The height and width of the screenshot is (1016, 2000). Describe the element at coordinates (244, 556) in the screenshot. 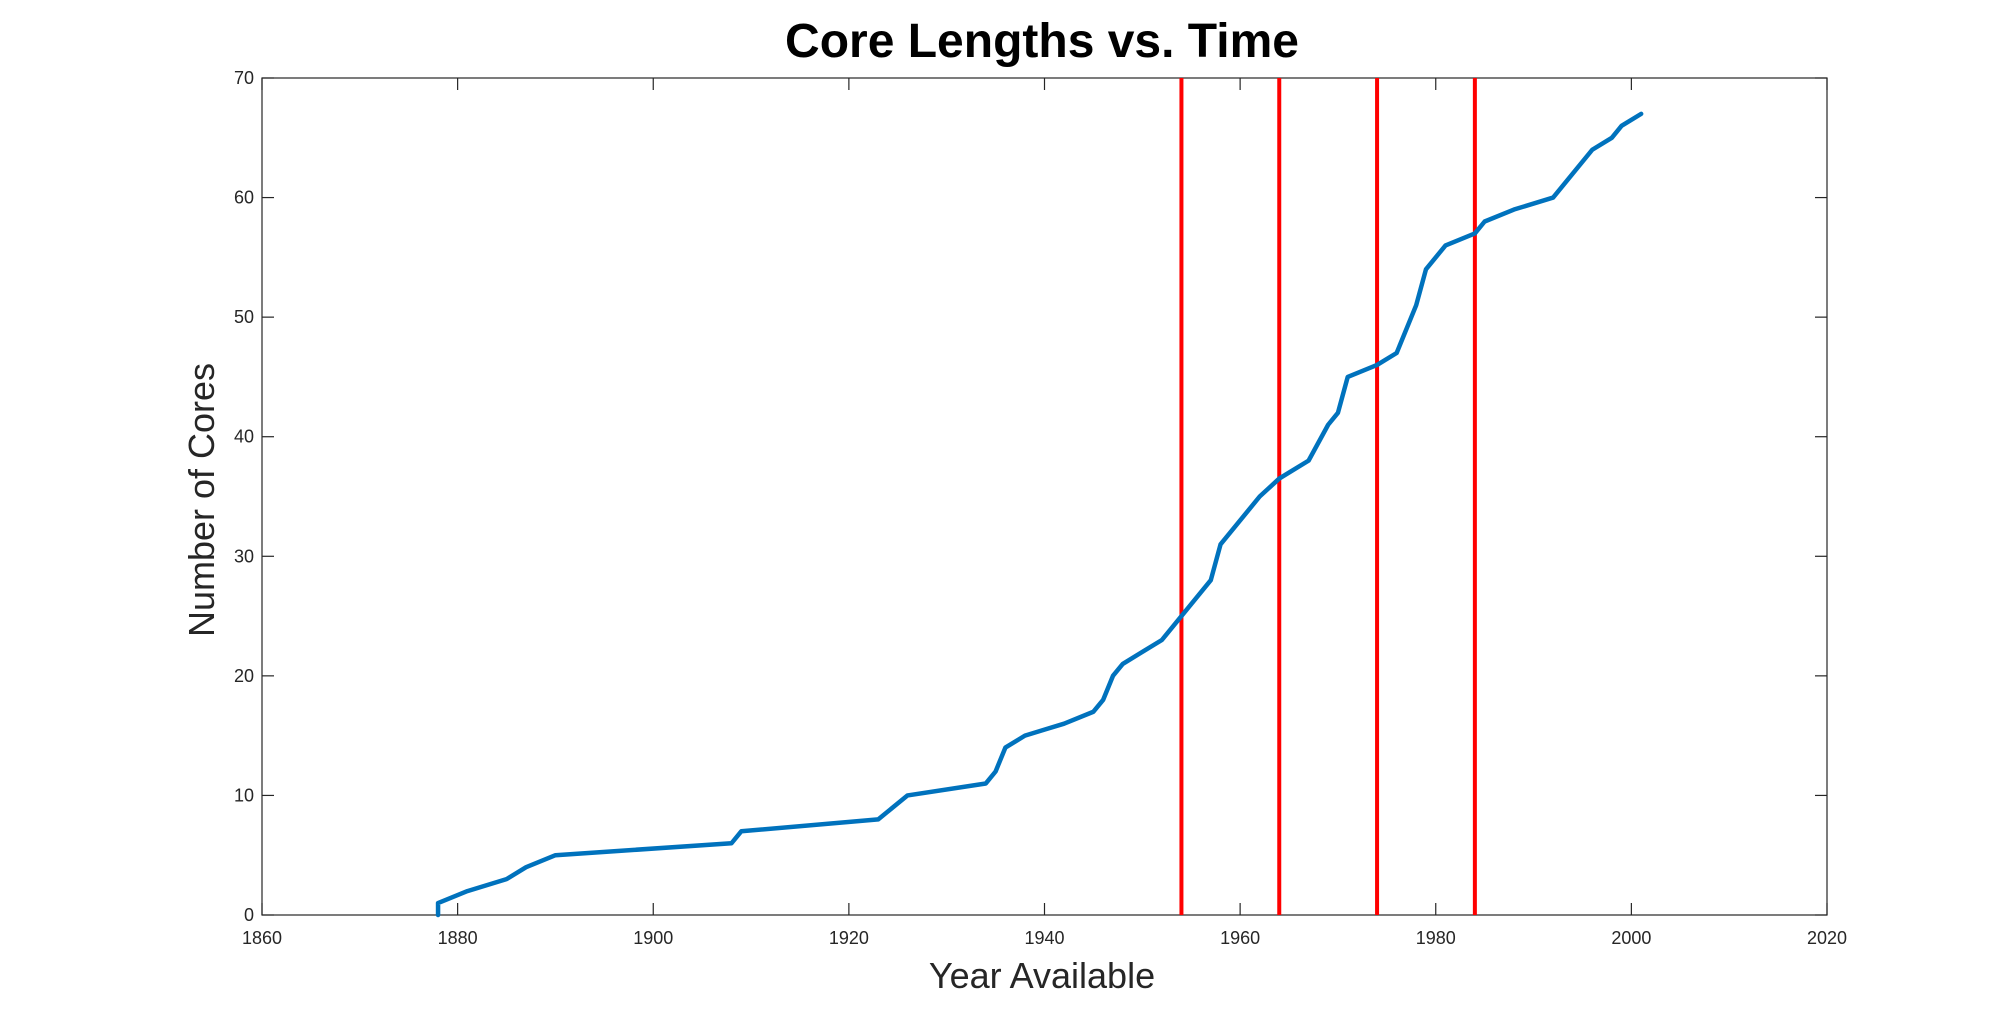

I see `y-tick-label: 30` at that location.